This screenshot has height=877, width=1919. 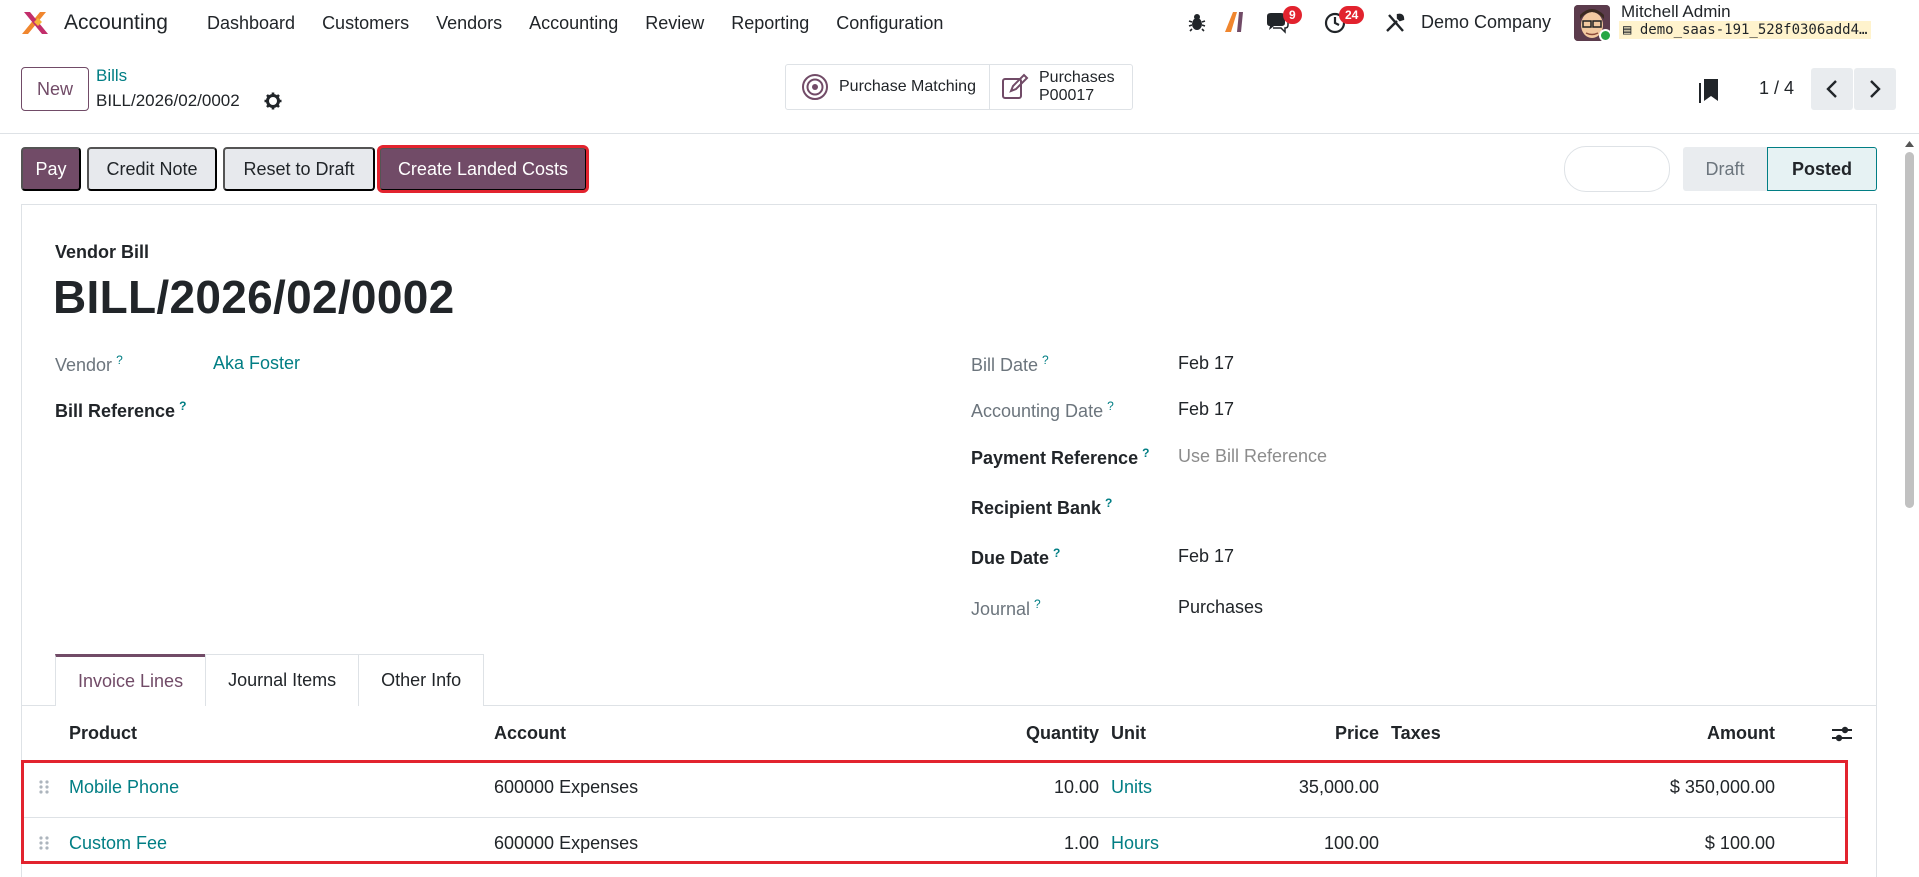 What do you see at coordinates (483, 169) in the screenshot?
I see `create-landed-costs-button: Create Landed Costs` at bounding box center [483, 169].